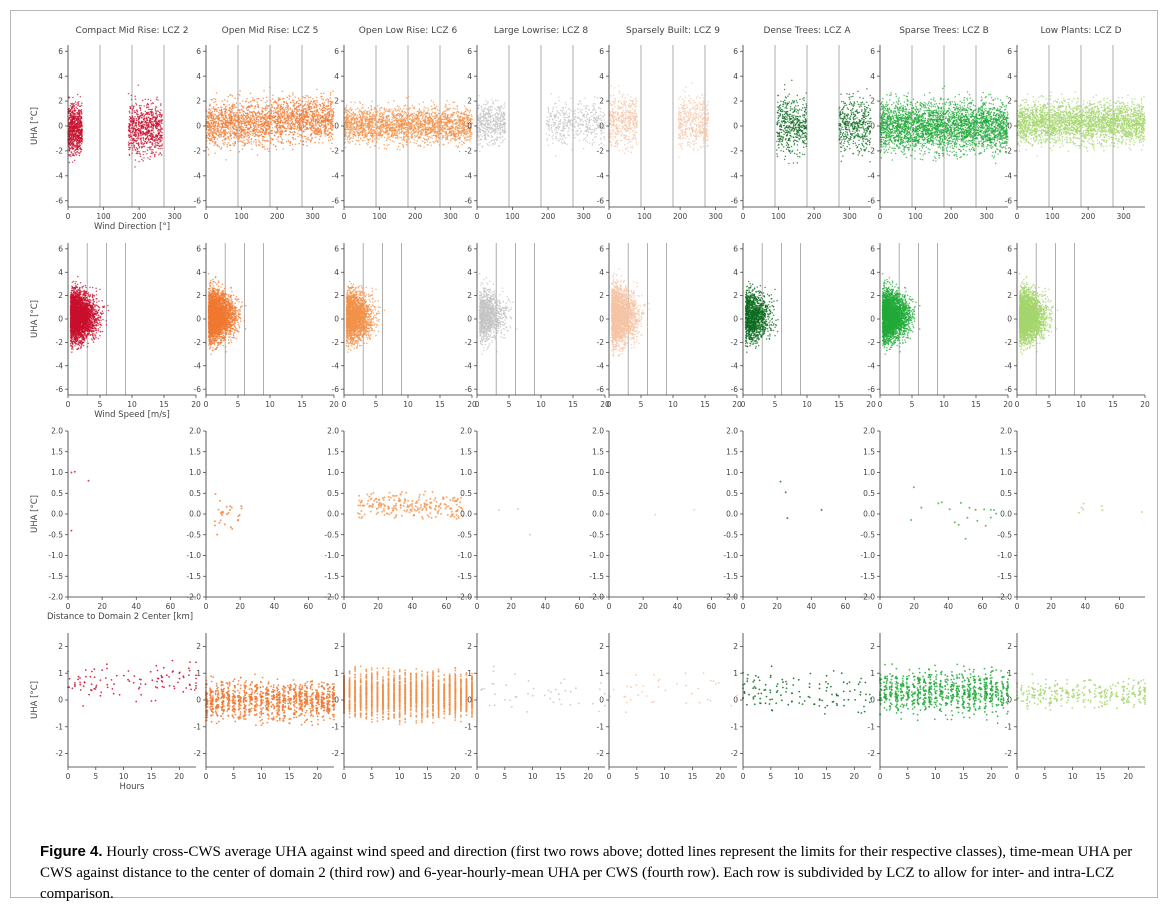 Image resolution: width=1170 pixels, height=912 pixels. I want to click on x-tick-label: 100, so click(103, 216).